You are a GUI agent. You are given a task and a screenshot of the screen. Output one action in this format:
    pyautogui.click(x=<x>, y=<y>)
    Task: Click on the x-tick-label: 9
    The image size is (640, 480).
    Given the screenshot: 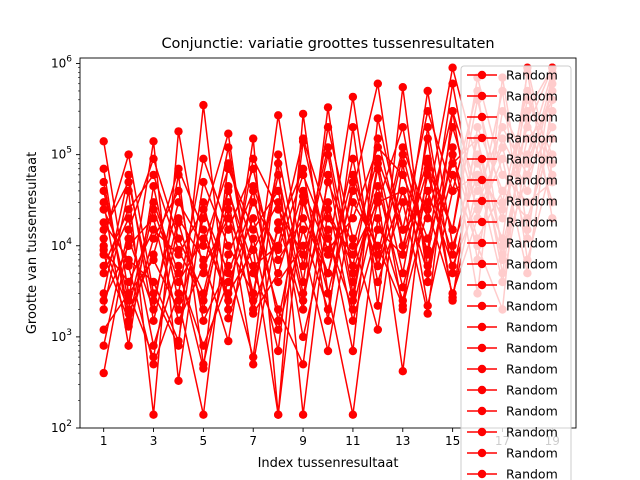 What is the action you would take?
    pyautogui.click(x=303, y=441)
    